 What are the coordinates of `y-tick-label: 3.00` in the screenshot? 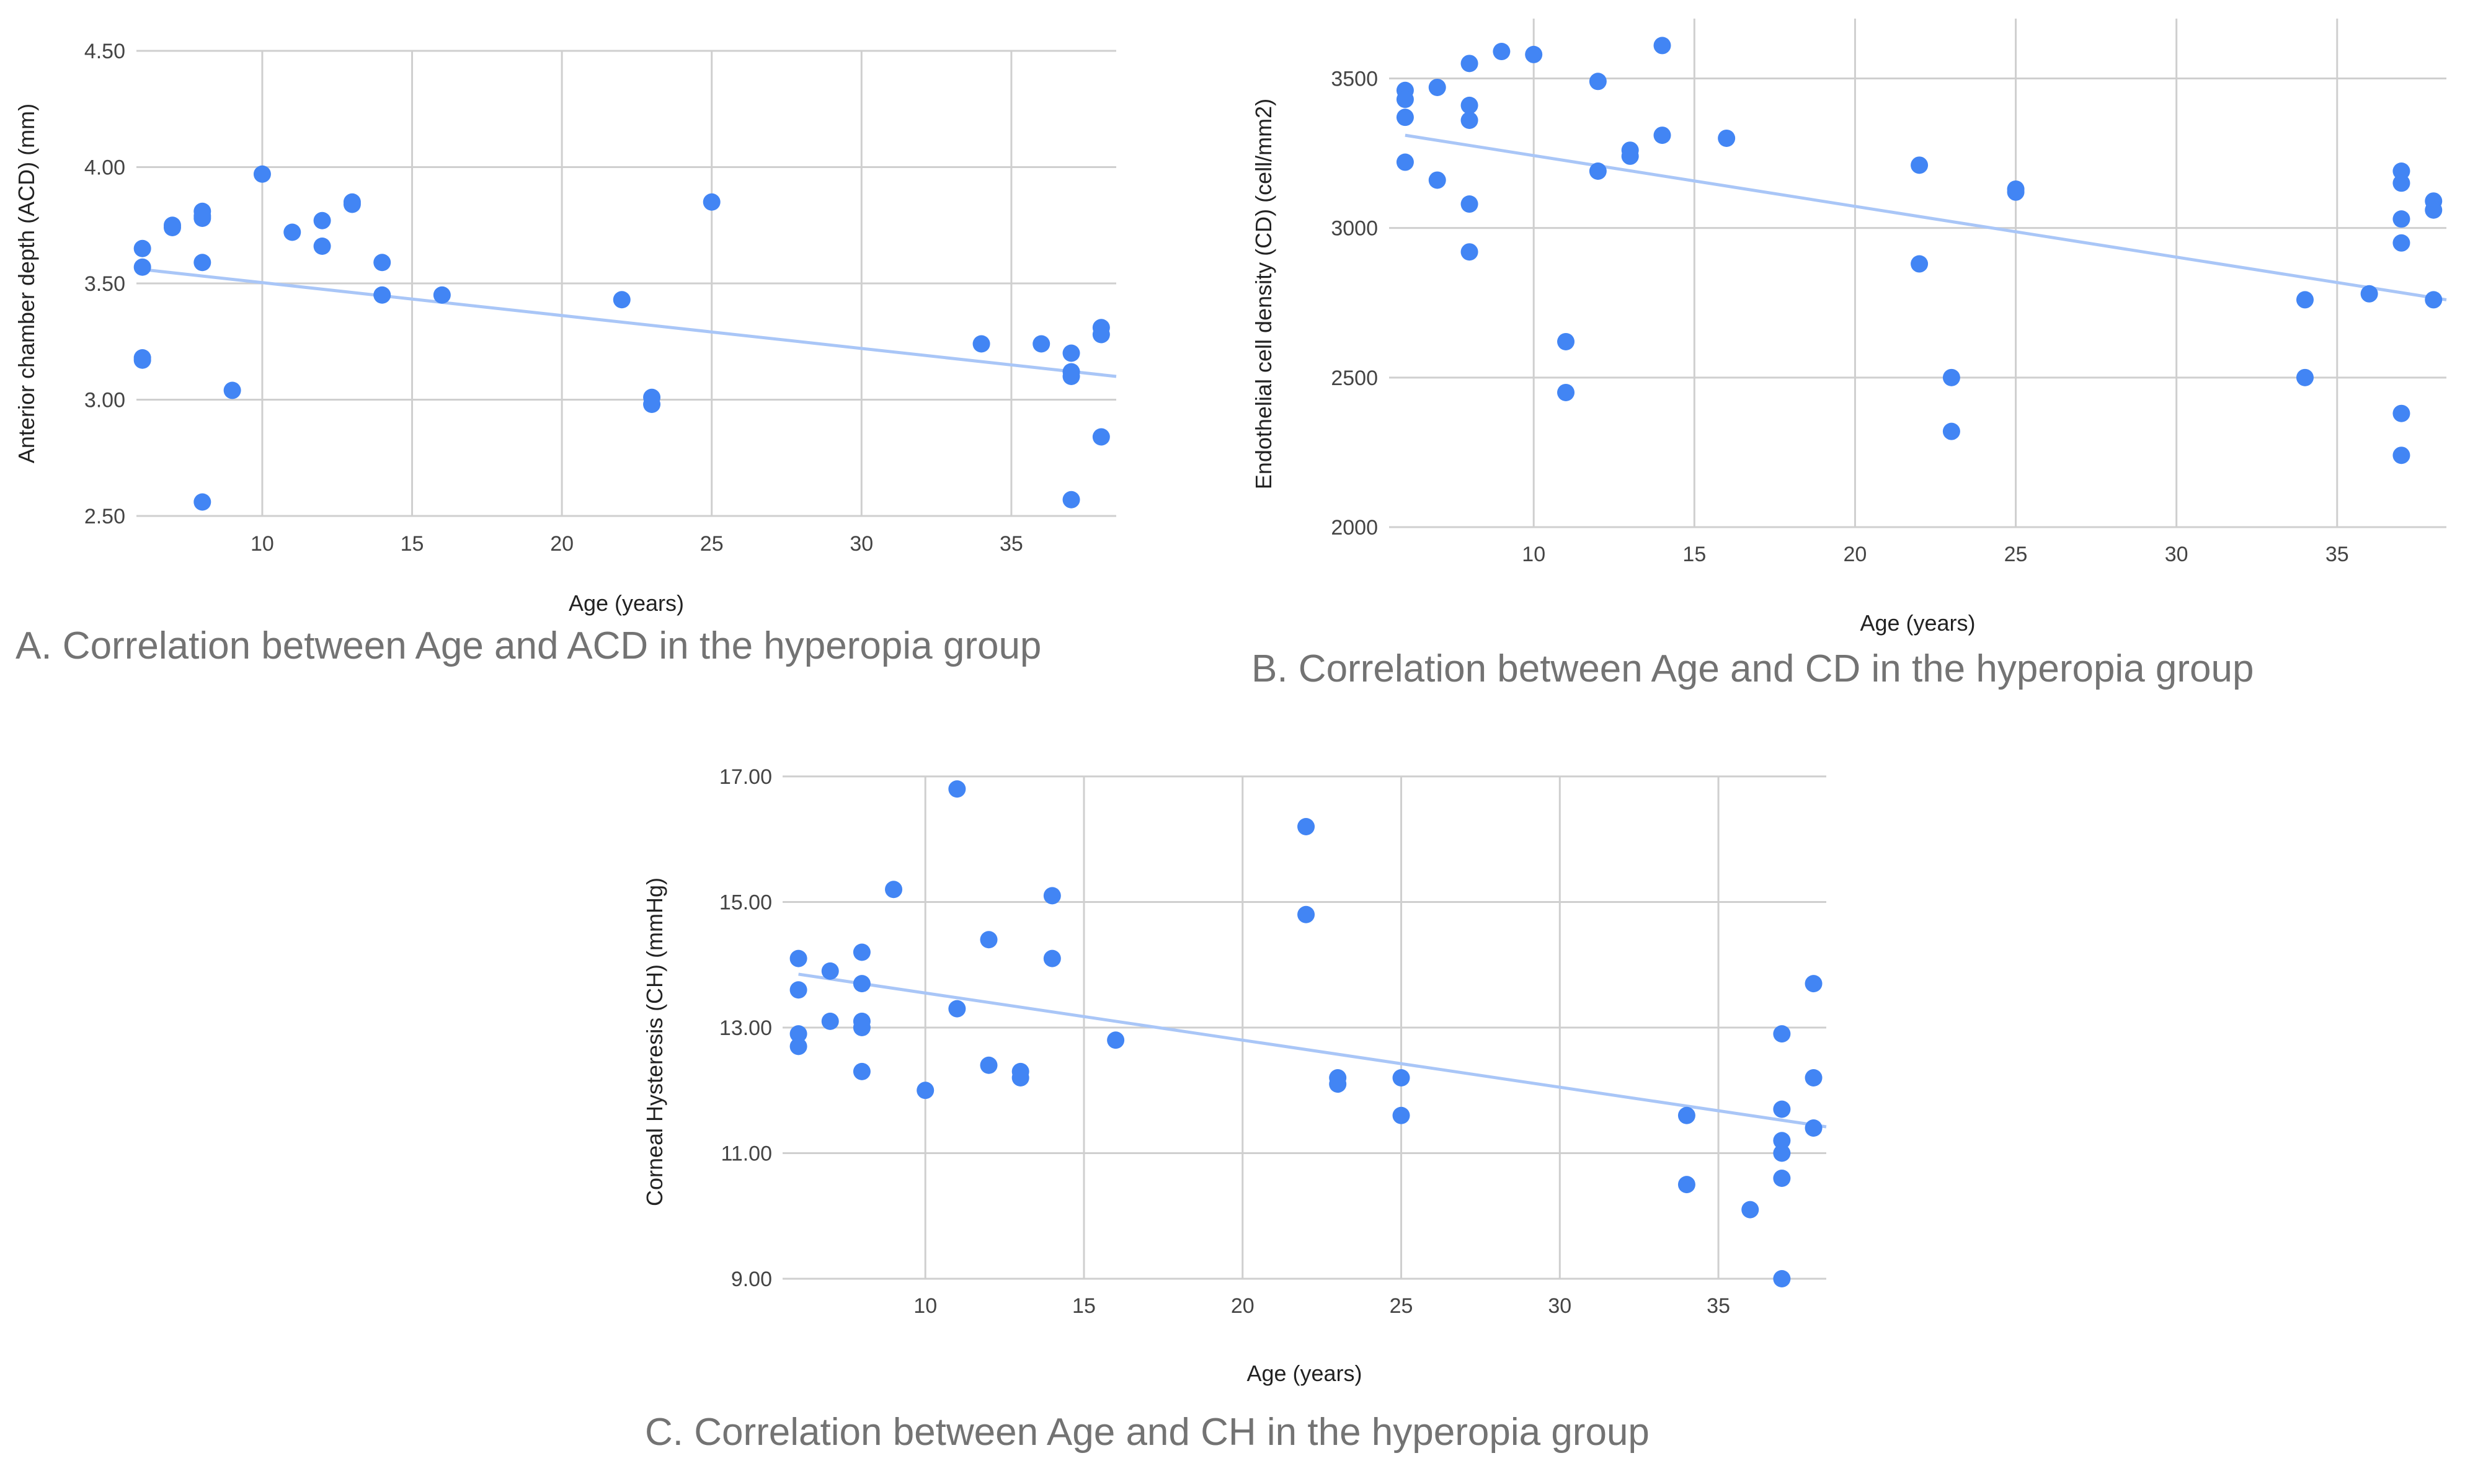 It's located at (104, 400).